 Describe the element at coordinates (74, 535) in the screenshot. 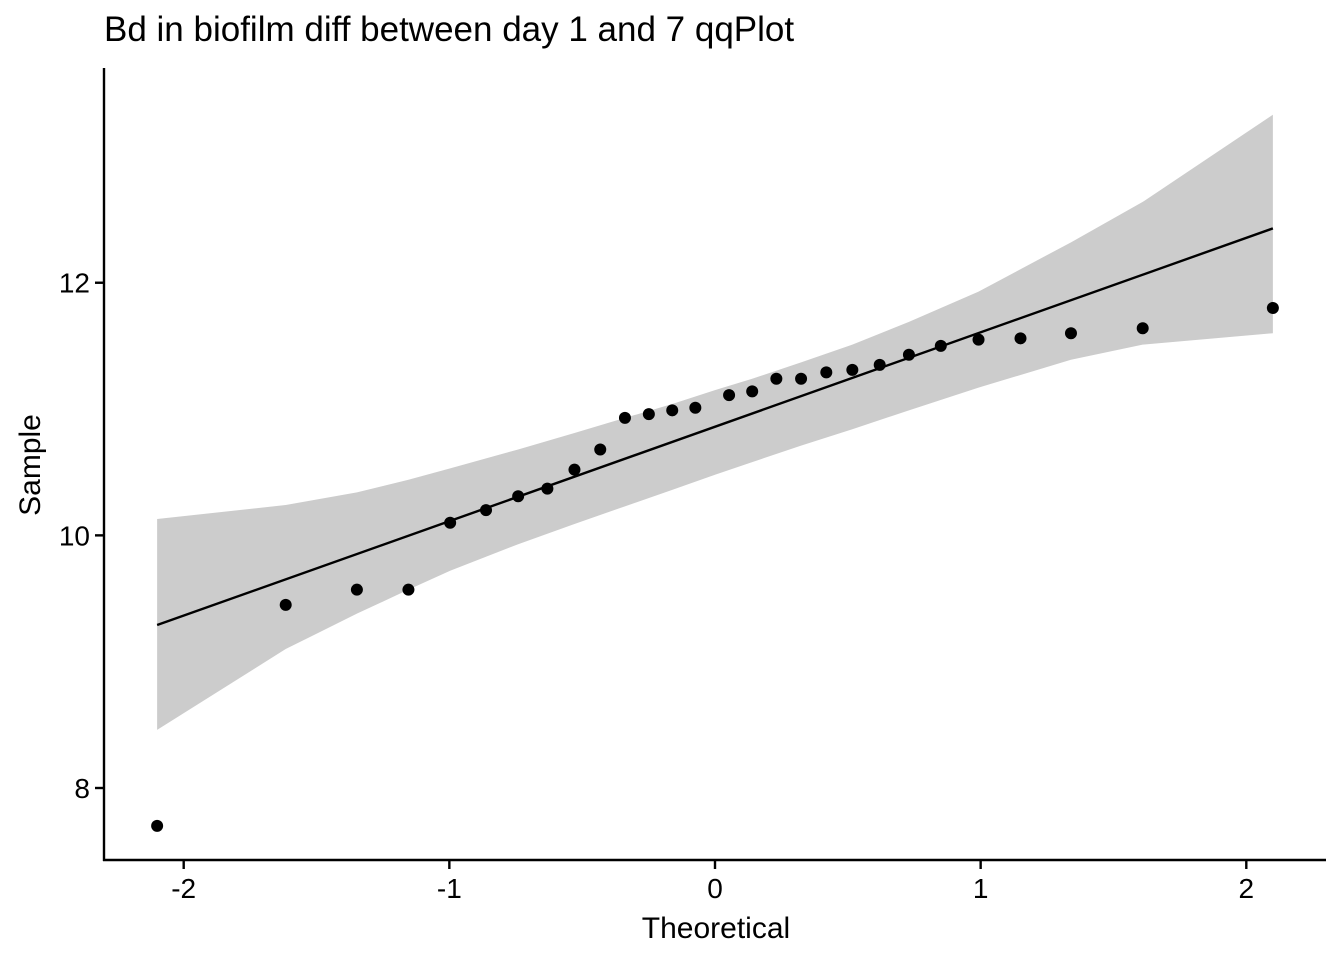

I see `y-tick-label: 10` at that location.